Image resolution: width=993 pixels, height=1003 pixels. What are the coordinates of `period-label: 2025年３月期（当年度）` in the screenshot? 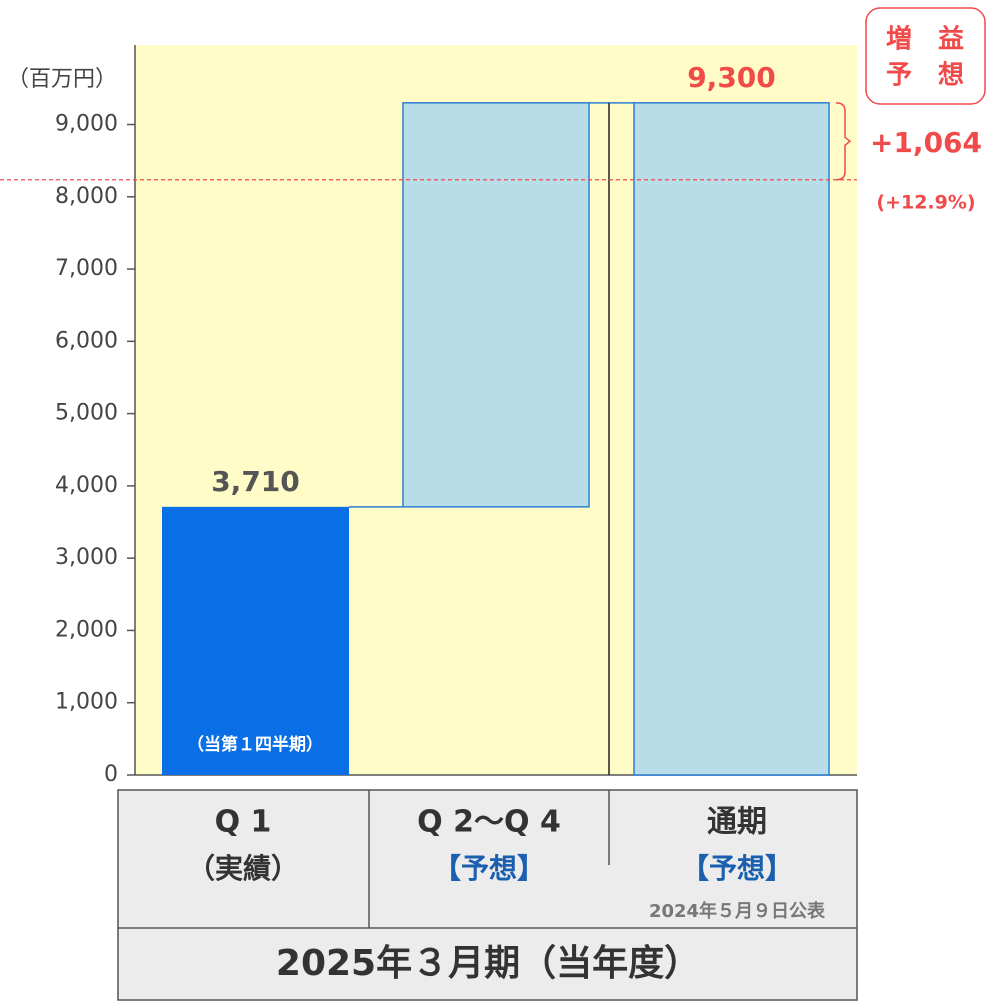 It's located at (488, 963).